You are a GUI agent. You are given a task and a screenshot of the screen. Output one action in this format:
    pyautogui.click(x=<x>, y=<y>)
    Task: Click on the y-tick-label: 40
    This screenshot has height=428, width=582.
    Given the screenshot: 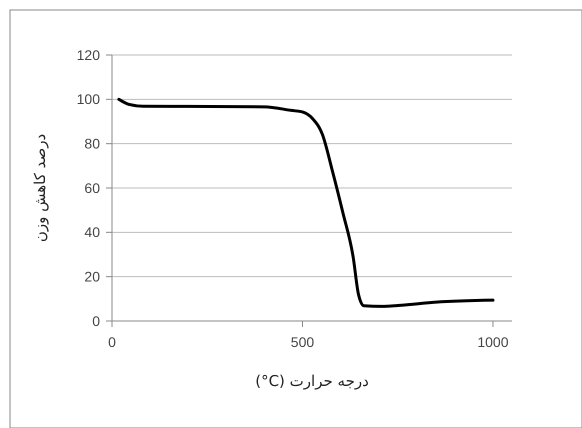 What is the action you would take?
    pyautogui.click(x=92, y=232)
    